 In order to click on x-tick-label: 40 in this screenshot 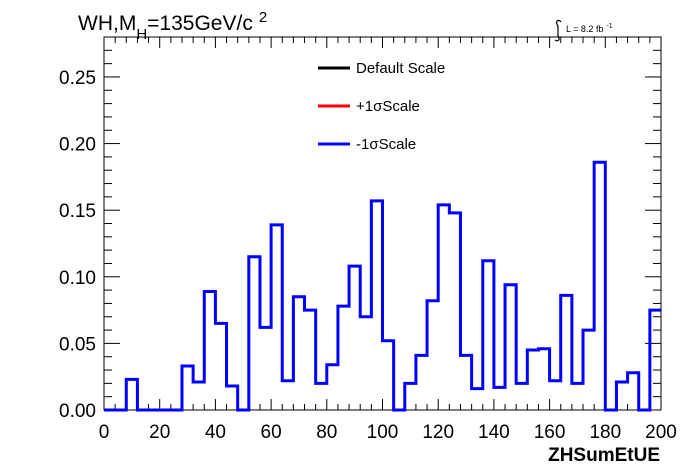, I will do `click(215, 432)`.